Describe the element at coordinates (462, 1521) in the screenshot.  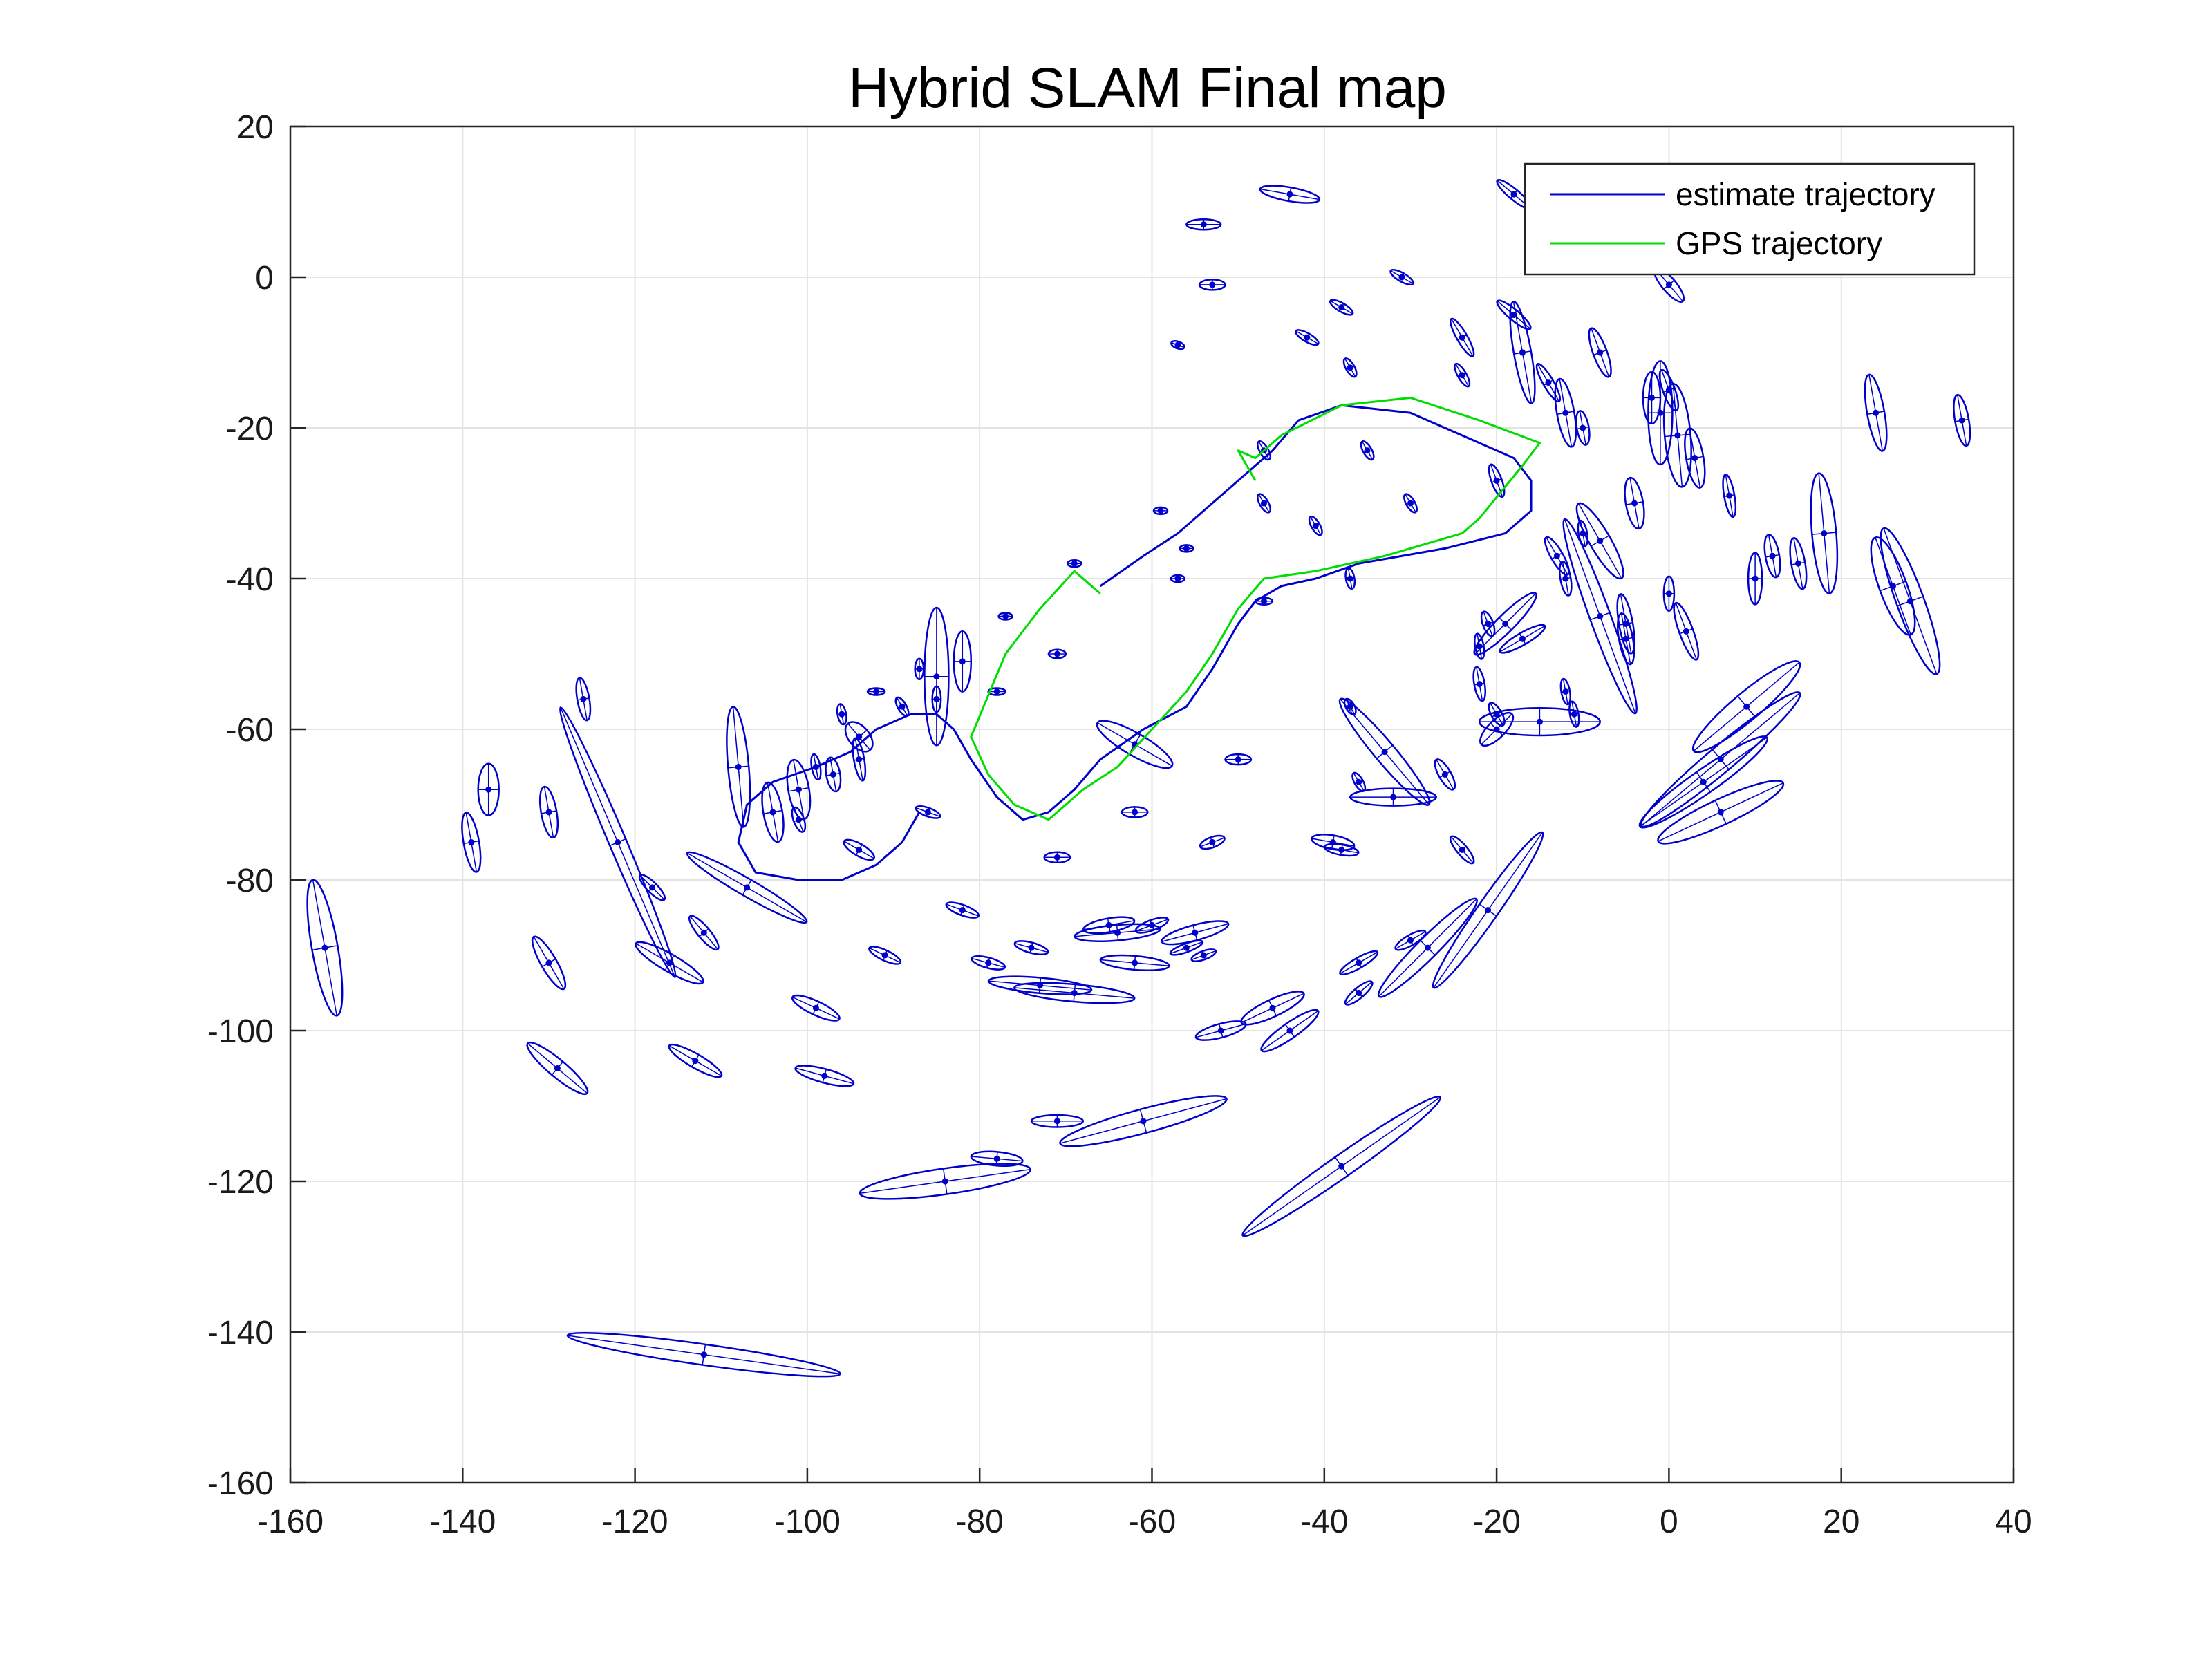
I see `x-tick-label: -140` at that location.